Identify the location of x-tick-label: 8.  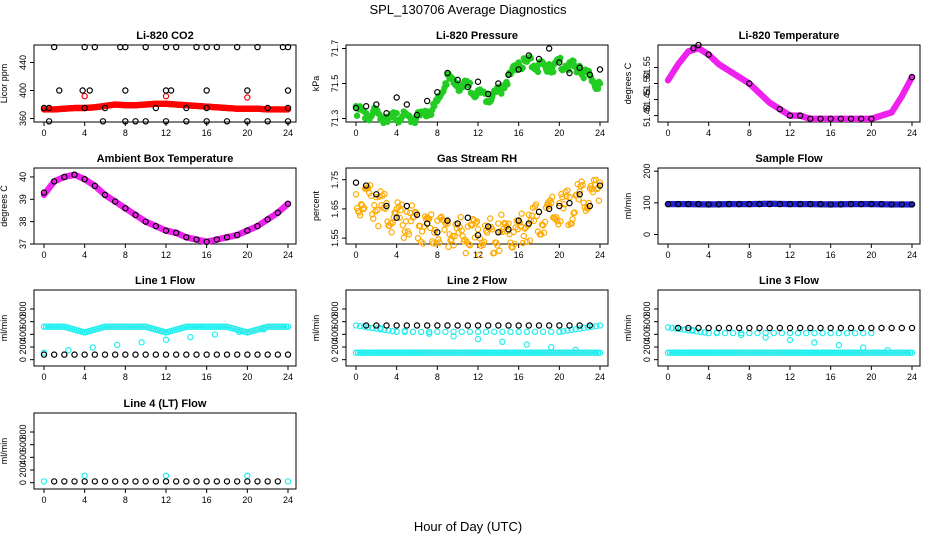
(749, 133).